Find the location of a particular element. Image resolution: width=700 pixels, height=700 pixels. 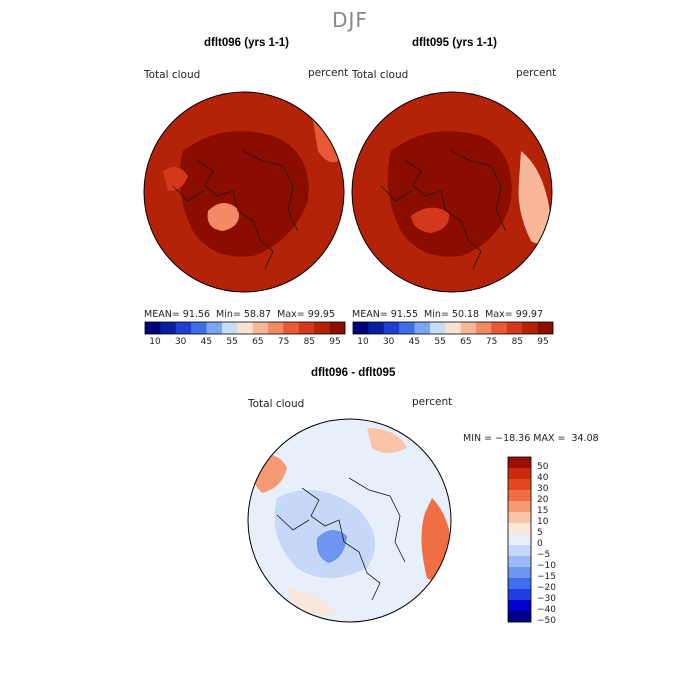

panel-2-colorbar is located at coordinates (453, 328).